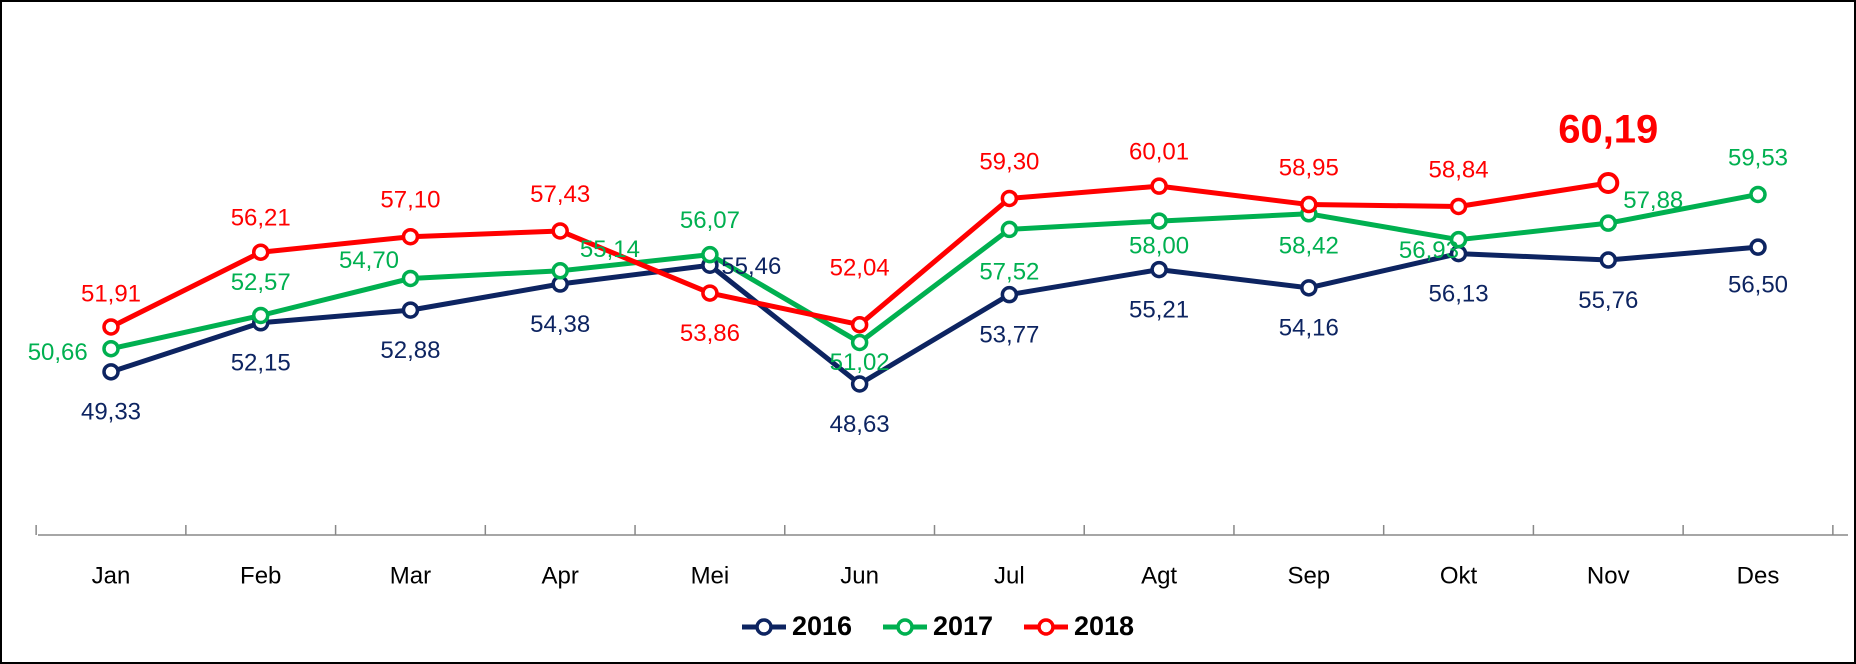  Describe the element at coordinates (58, 352) in the screenshot. I see `data-label: 50,66` at that location.